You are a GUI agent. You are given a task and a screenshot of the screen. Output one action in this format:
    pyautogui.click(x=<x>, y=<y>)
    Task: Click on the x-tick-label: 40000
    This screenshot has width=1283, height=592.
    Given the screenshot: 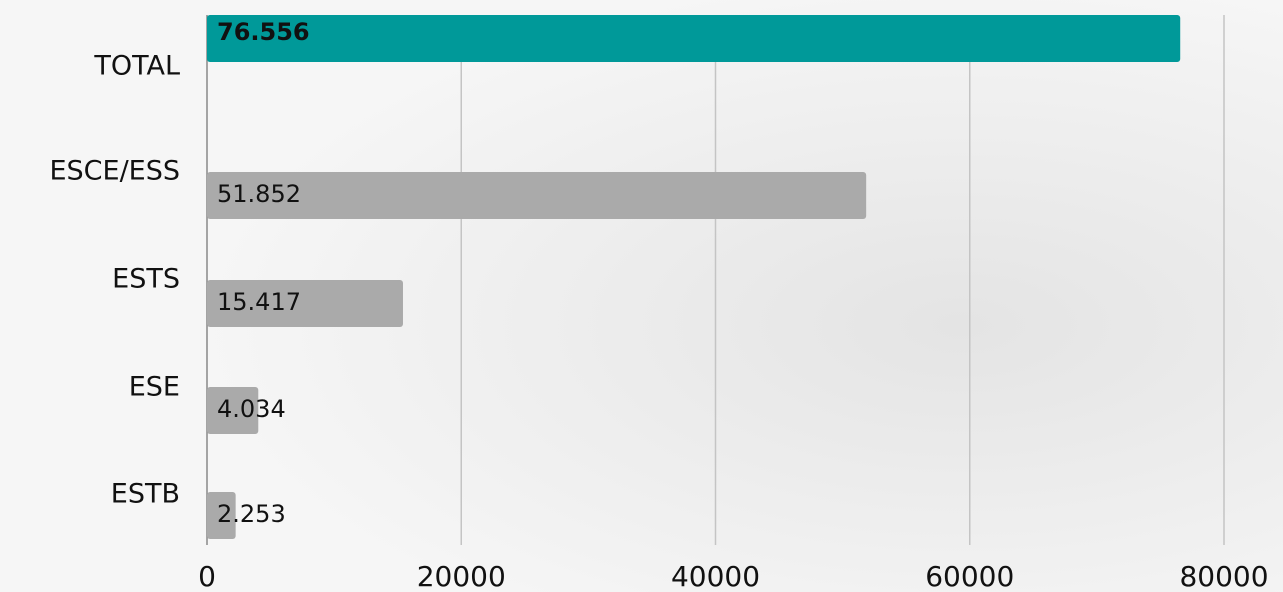 What is the action you would take?
    pyautogui.click(x=715, y=576)
    